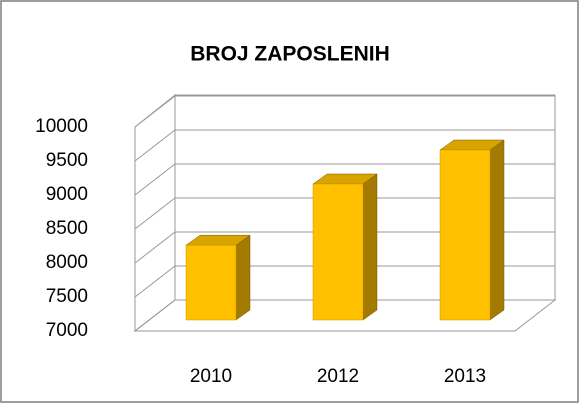 This screenshot has height=408, width=579. Describe the element at coordinates (67, 228) in the screenshot. I see `y-tick-label: 8500` at that location.